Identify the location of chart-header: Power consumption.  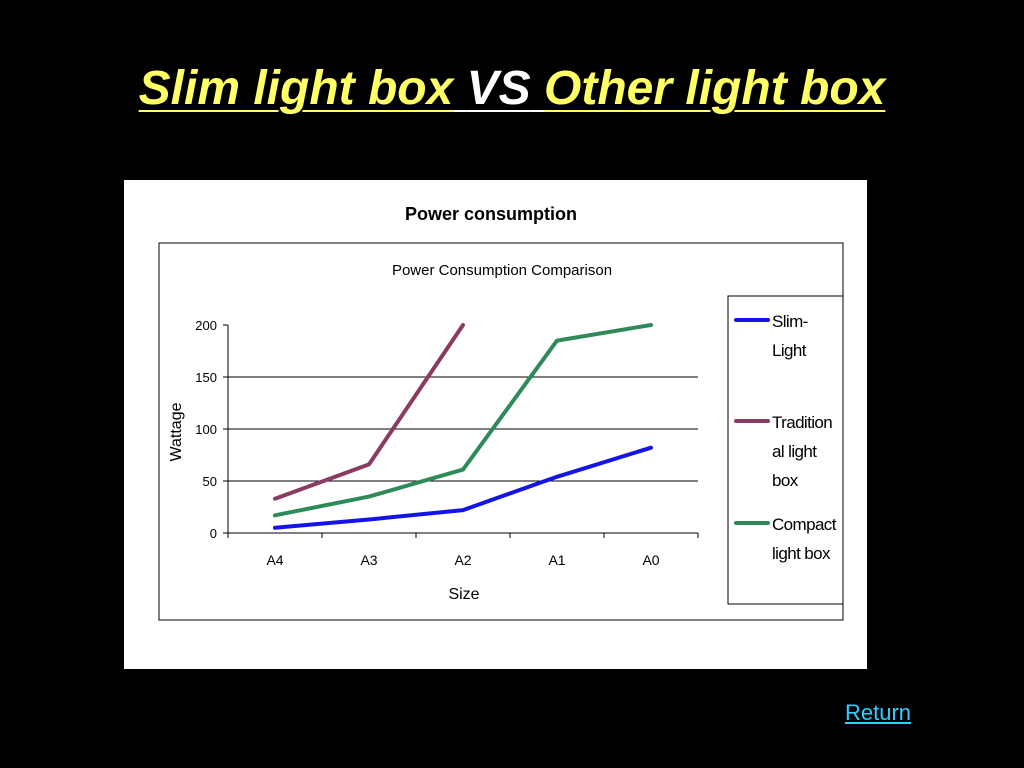
(491, 214).